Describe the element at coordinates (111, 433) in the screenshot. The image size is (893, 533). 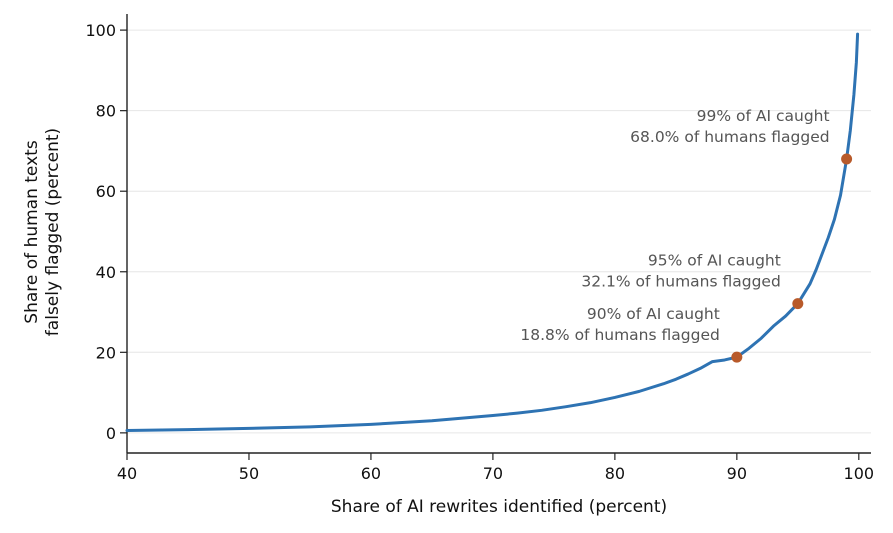
I see `y-tick-label: 0` at that location.